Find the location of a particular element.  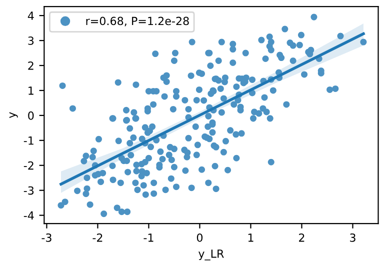

x-tick-label: 3 is located at coordinates (353, 237).